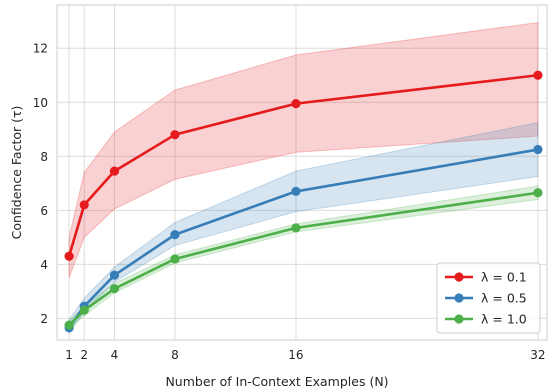 The image size is (551, 392). What do you see at coordinates (175, 355) in the screenshot?
I see `x-tick-label: 8` at bounding box center [175, 355].